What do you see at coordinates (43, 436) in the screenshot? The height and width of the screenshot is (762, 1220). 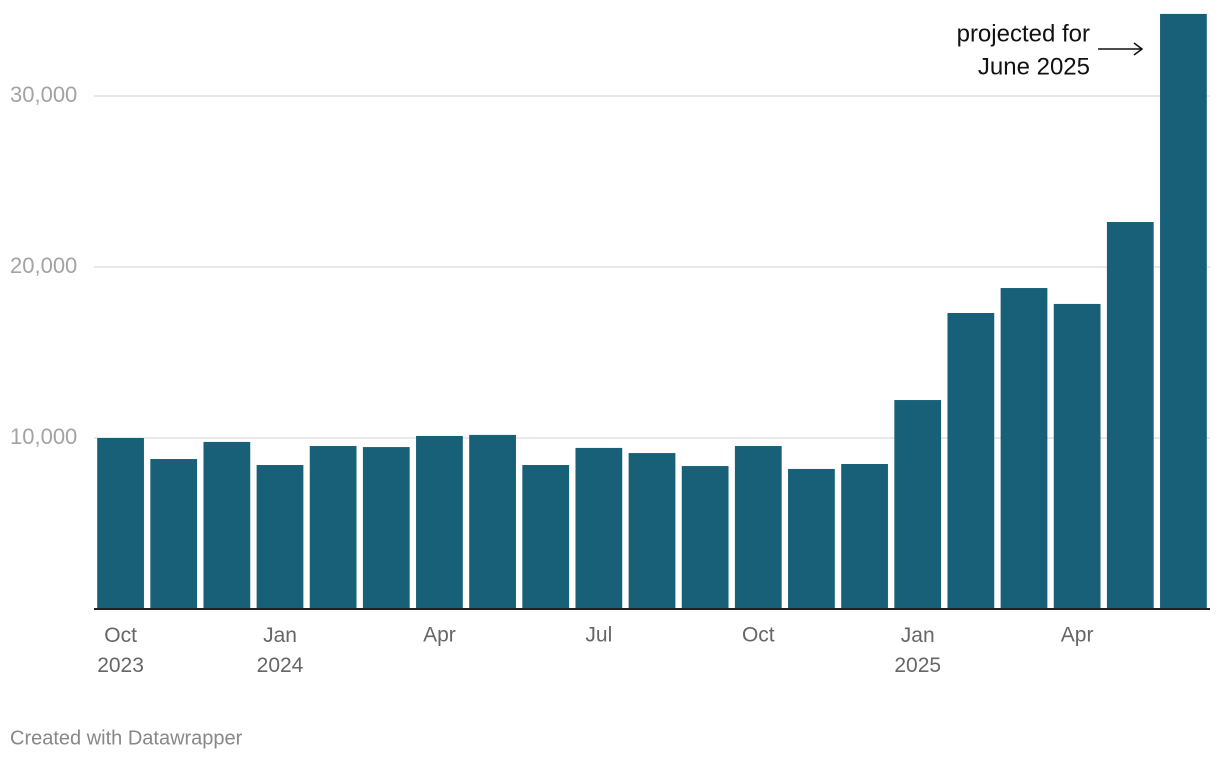 I see `y-tick-label: 10,000` at bounding box center [43, 436].